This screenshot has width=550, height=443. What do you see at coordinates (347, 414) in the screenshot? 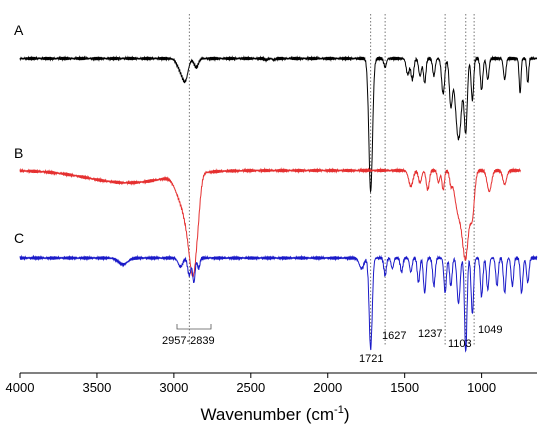
I see `x-axis-label-close: )` at bounding box center [347, 414].